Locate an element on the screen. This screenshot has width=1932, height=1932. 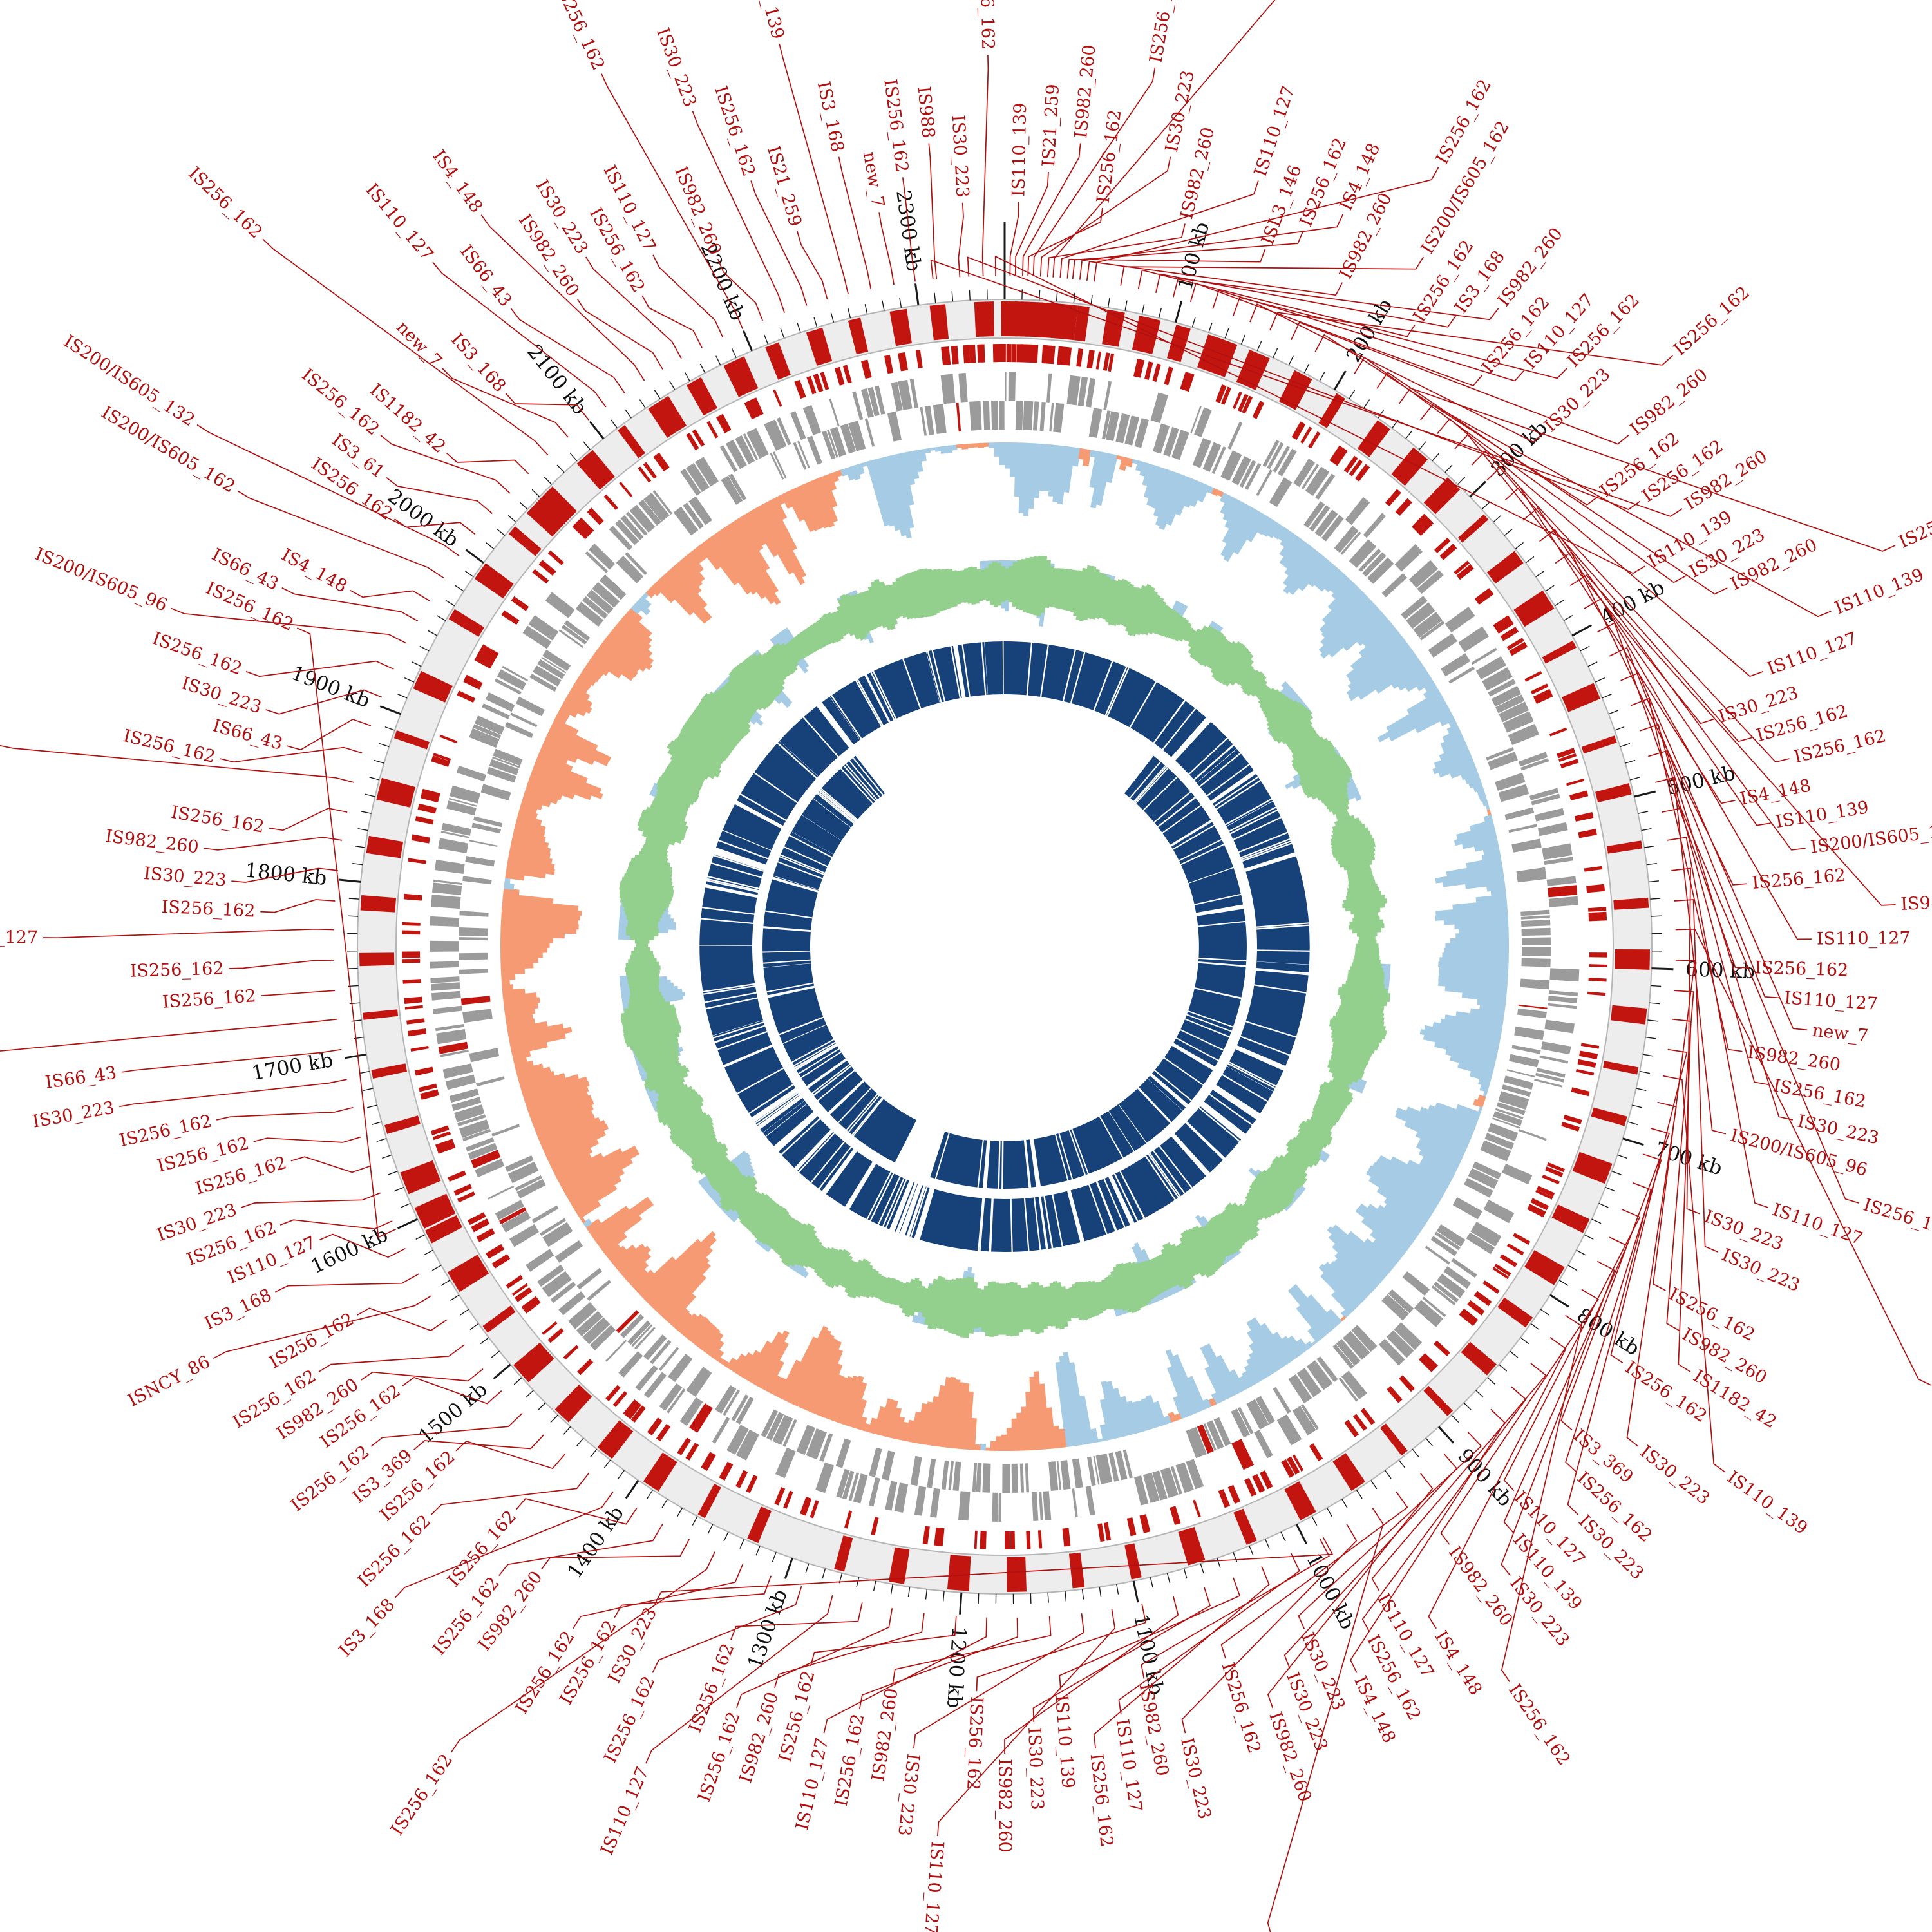
is-label: IS66_43 is located at coordinates (486, 276).